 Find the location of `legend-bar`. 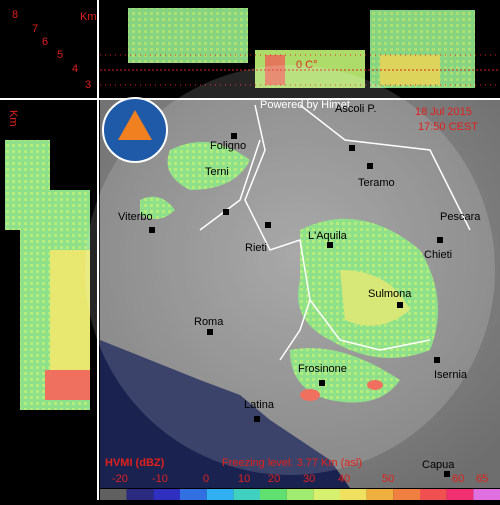

legend-bar is located at coordinates (300, 494).